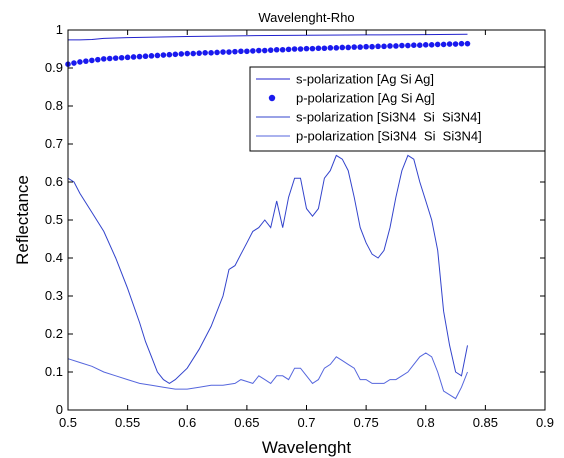 This screenshot has width=564, height=458. I want to click on y-tick-label: 0.6, so click(54, 181).